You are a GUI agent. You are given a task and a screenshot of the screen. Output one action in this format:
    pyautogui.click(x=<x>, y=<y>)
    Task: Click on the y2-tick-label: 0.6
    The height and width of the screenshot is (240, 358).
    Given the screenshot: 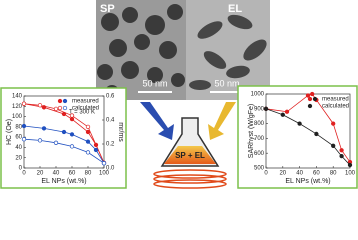 What is the action you would take?
    pyautogui.click(x=110, y=97)
    